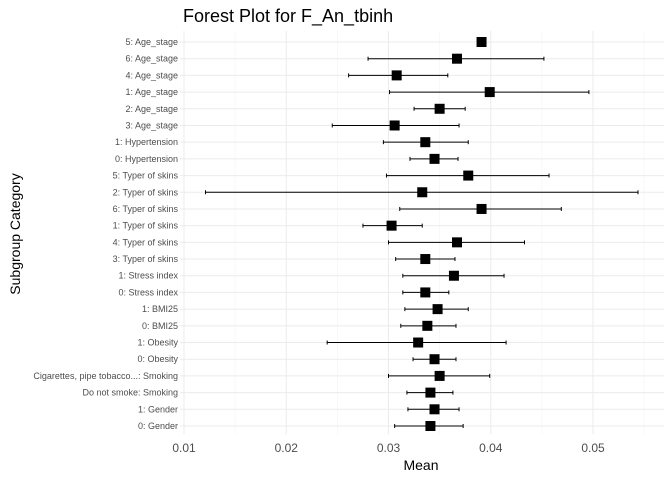  Describe the element at coordinates (593, 448) in the screenshot. I see `x-tick-label: 0.05` at that location.